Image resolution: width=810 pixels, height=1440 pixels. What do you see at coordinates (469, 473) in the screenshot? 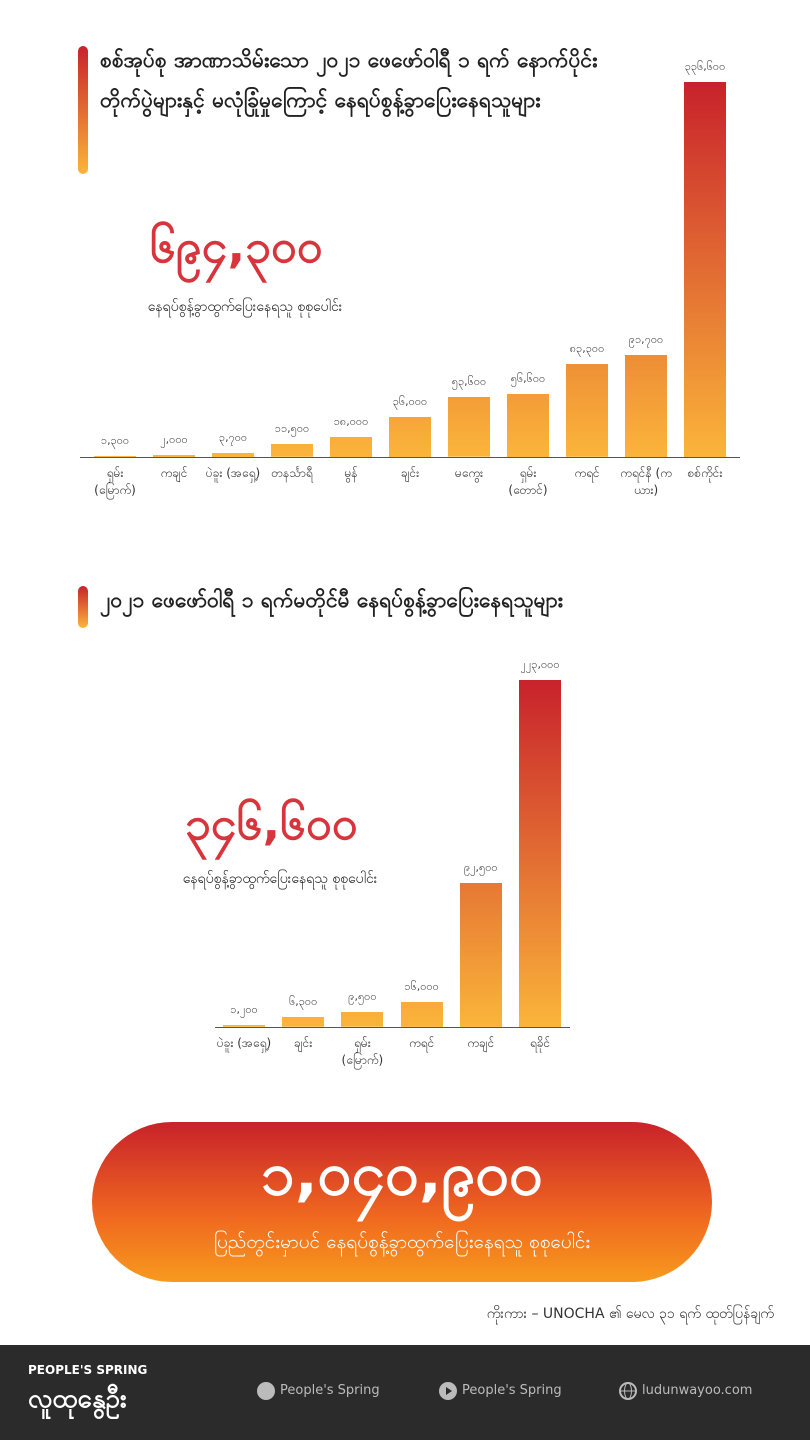
I see `category-label: မကွေး` at bounding box center [469, 473].